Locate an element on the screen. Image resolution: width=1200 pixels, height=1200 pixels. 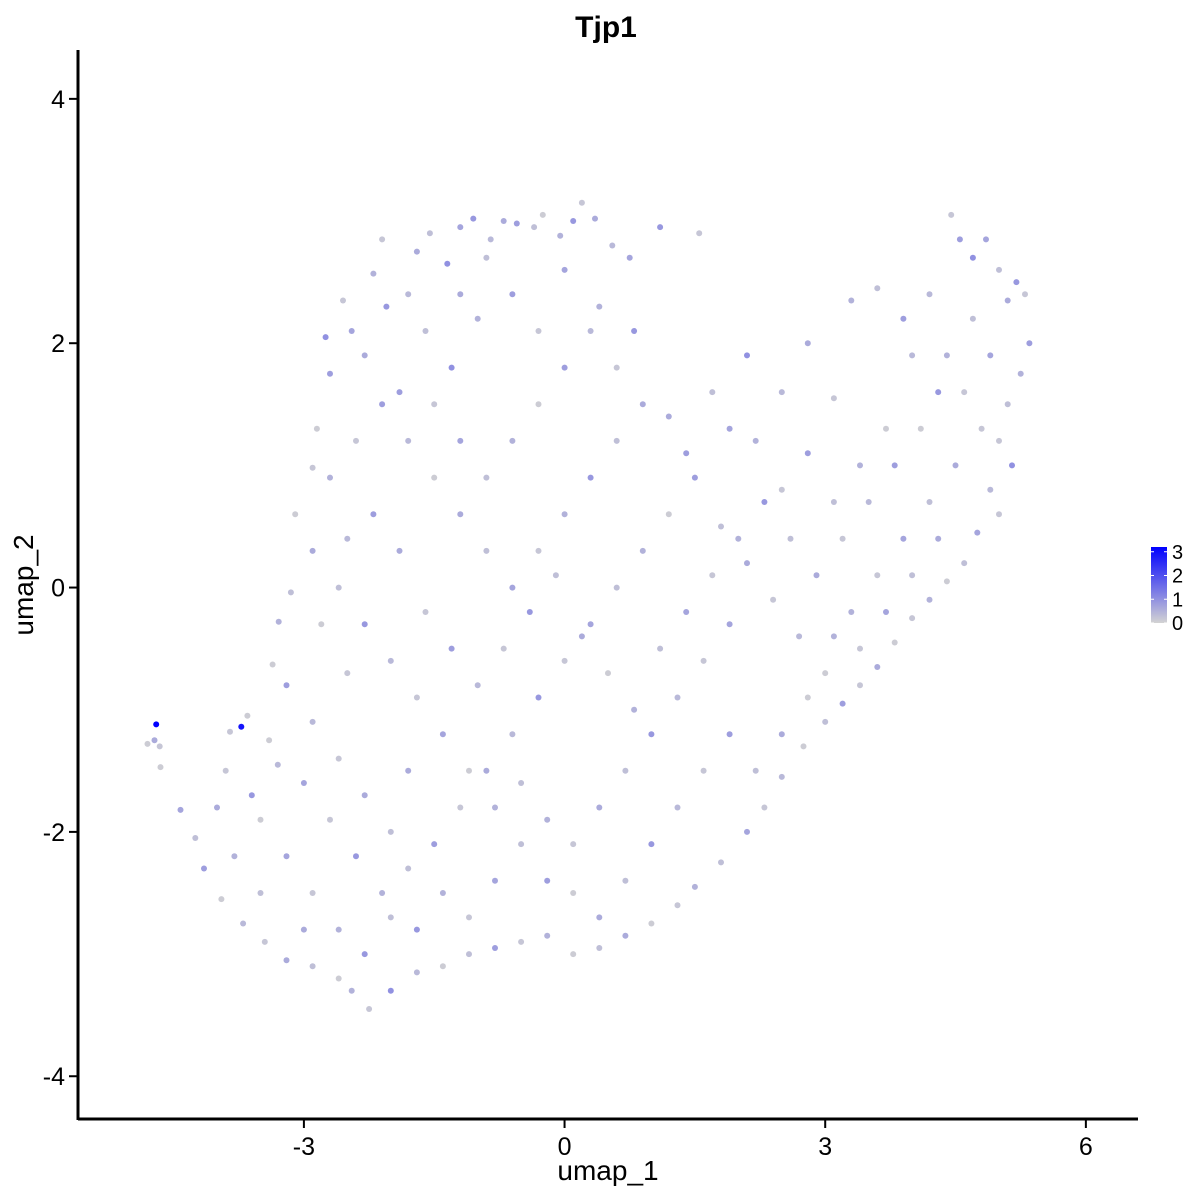
legend-tick-label: 2 is located at coordinates (1177, 577).